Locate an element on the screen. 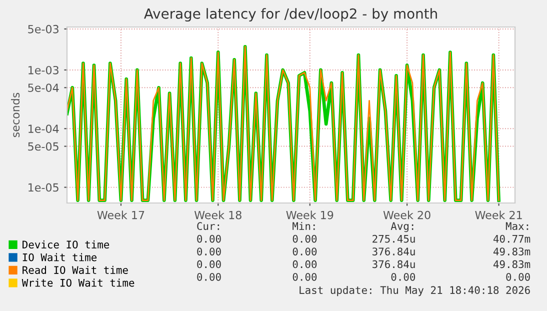  y-tick-label: 1e-03 is located at coordinates (43, 70).